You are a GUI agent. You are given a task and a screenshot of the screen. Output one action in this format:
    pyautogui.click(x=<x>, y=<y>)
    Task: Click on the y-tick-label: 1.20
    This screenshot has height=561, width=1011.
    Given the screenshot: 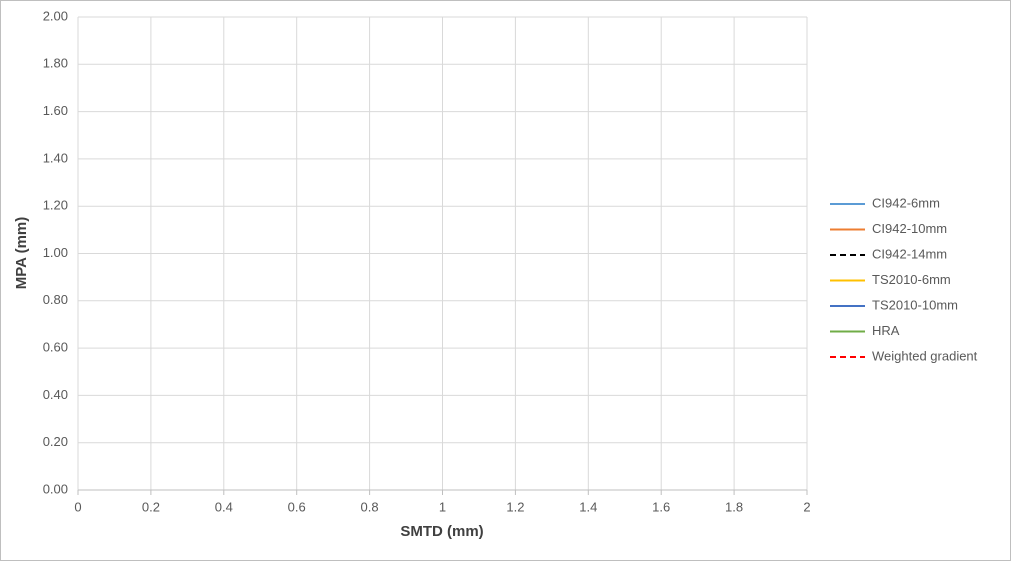 What is the action you would take?
    pyautogui.click(x=55, y=205)
    